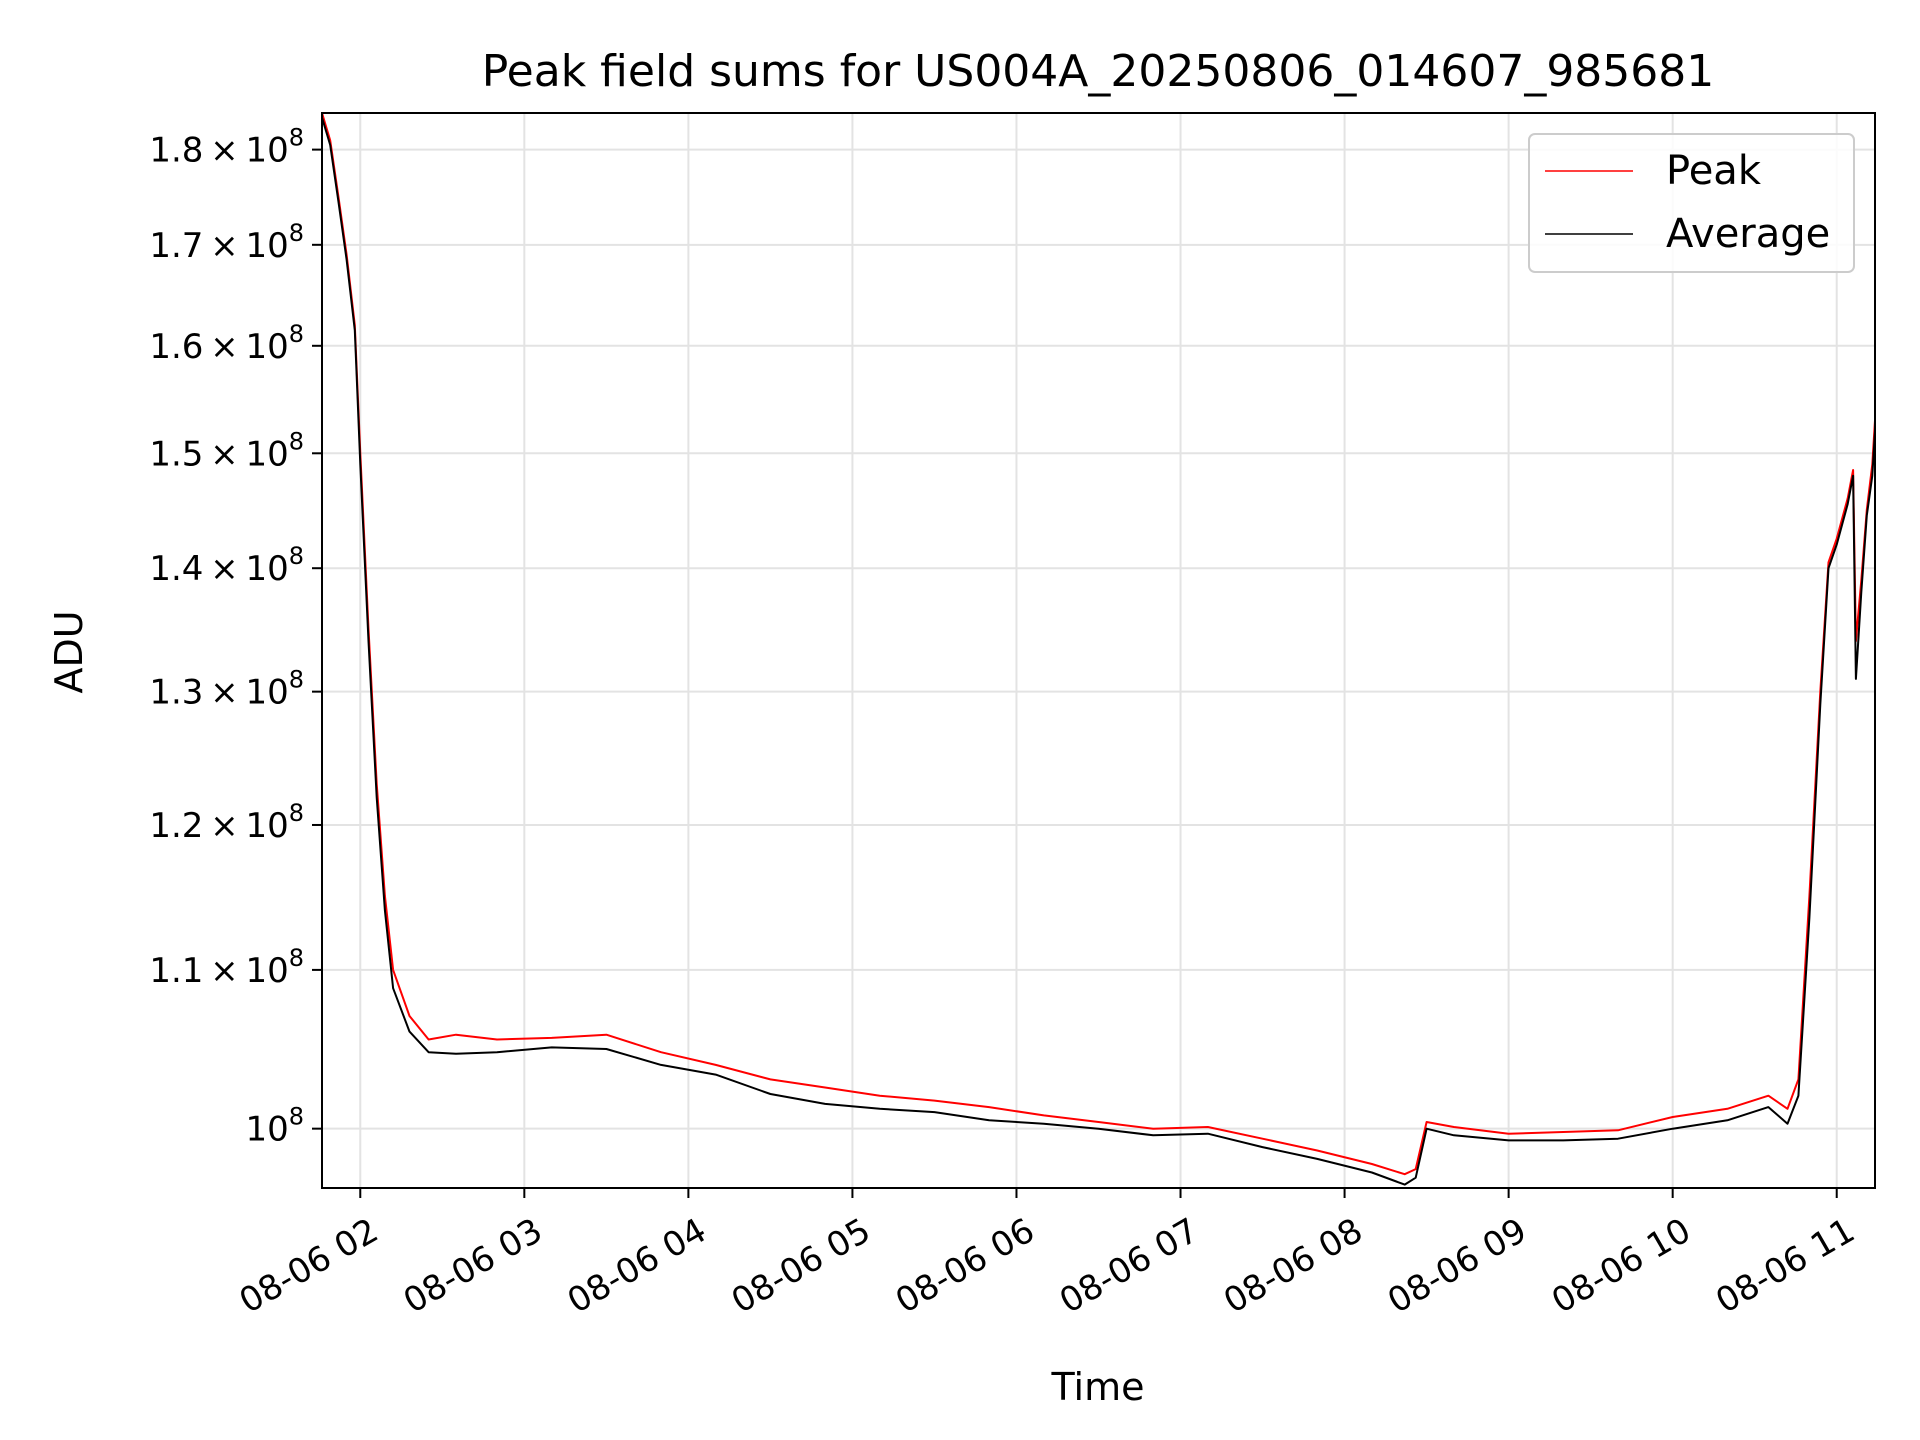  Describe the element at coordinates (1748, 234) in the screenshot. I see `legend-label-average: Average` at that location.